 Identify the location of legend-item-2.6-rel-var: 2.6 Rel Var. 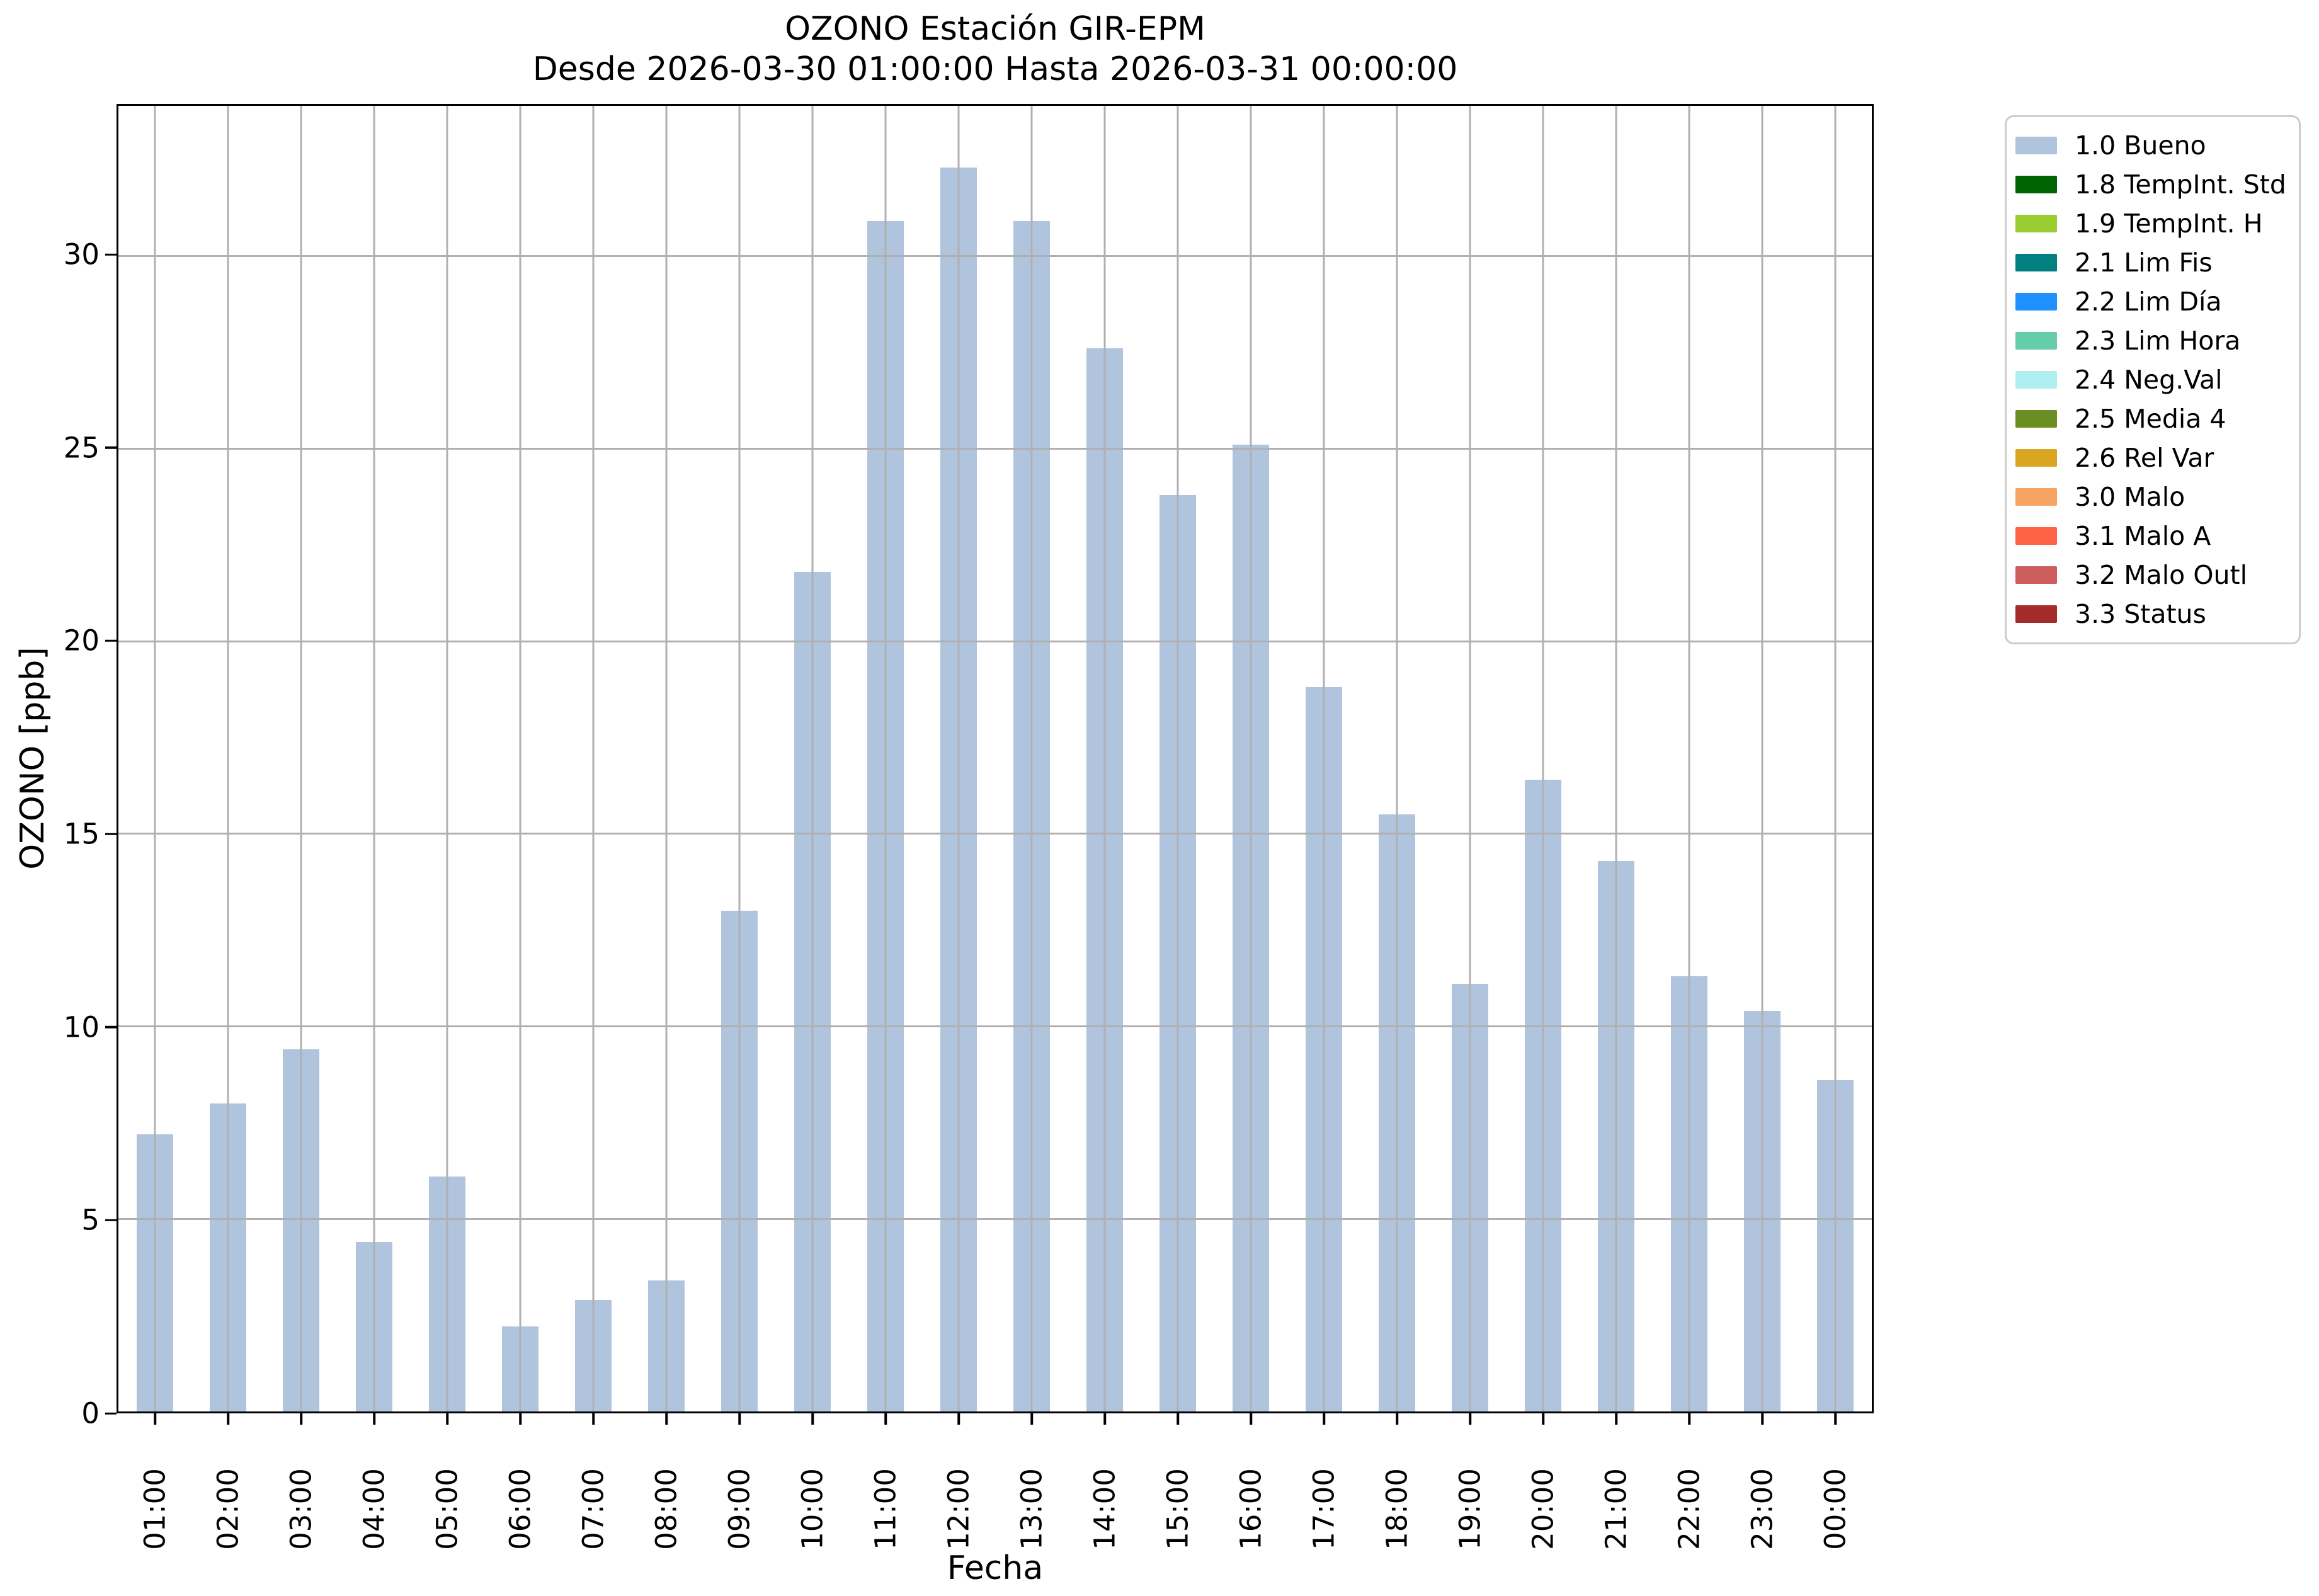
(2153, 457).